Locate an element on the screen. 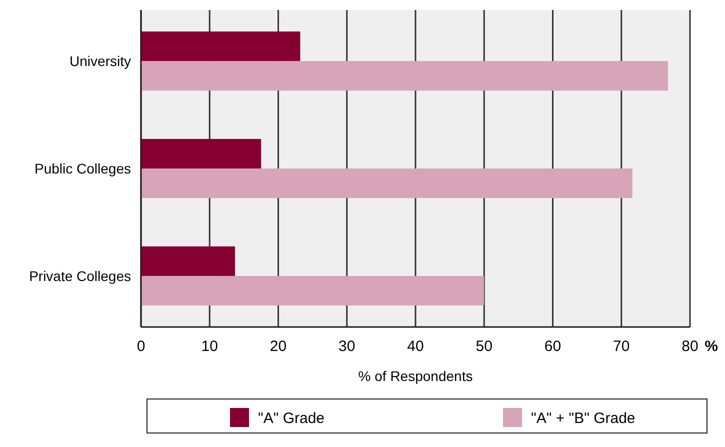 This screenshot has height=447, width=725. y-tick-label: Private Colleges is located at coordinates (80, 276).